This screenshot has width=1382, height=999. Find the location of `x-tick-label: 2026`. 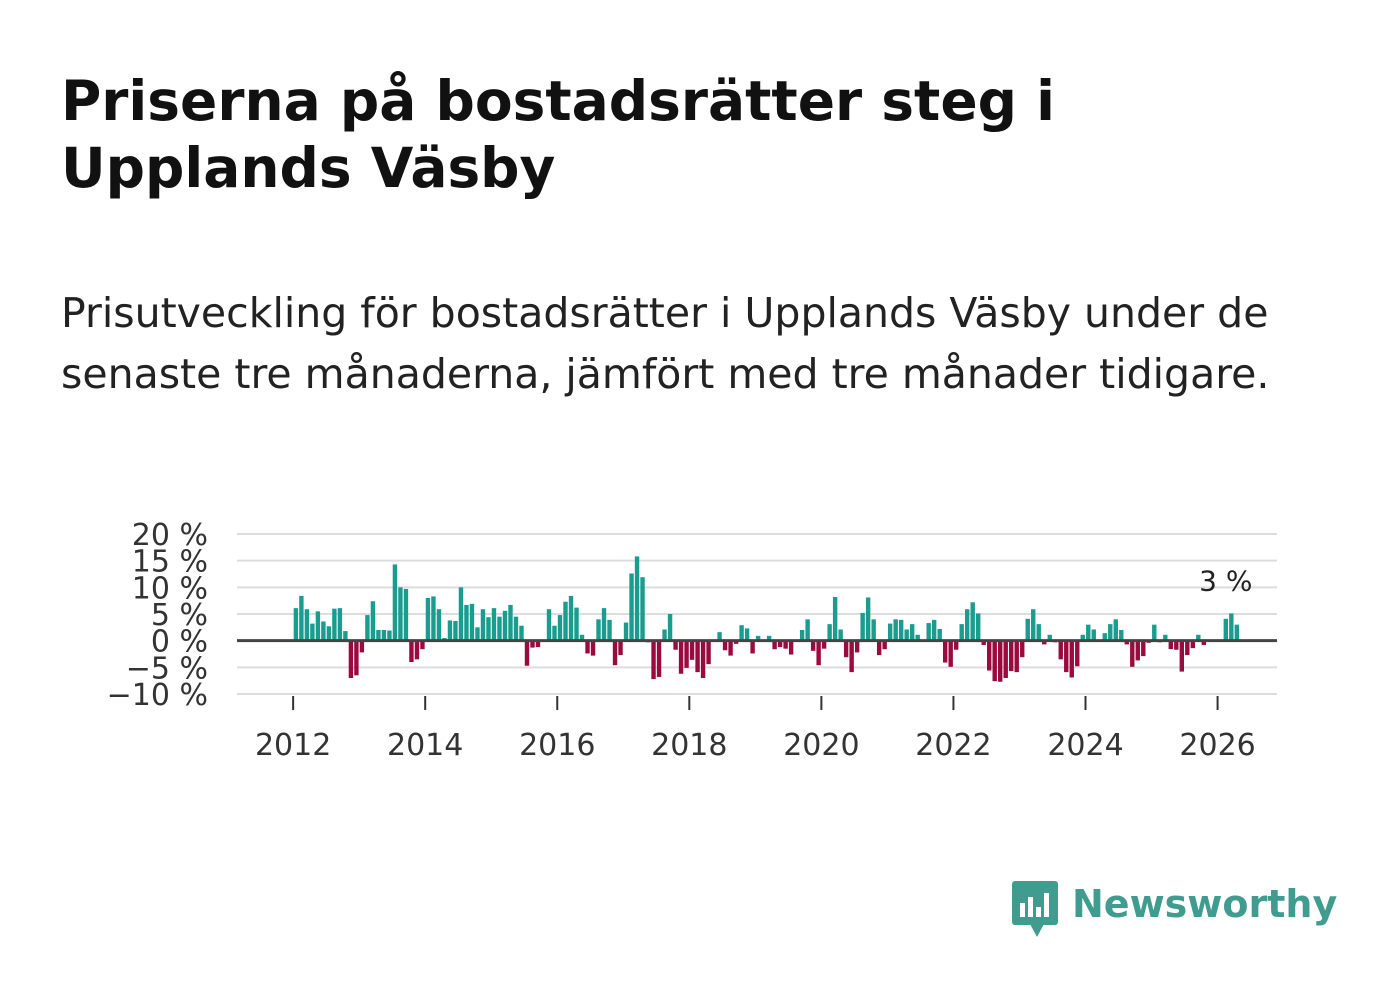

x-tick-label: 2026 is located at coordinates (1217, 745).